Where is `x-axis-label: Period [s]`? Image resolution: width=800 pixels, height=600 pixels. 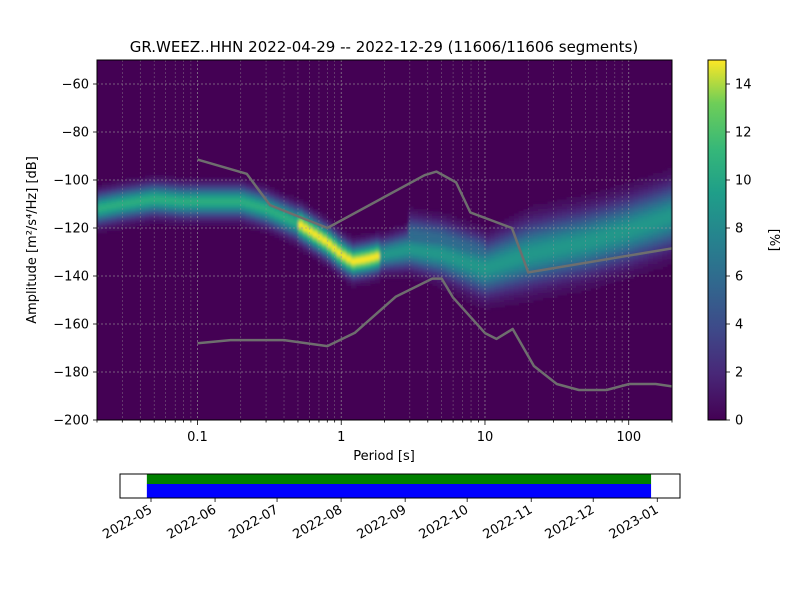
x-axis-label: Period [s] is located at coordinates (384, 456).